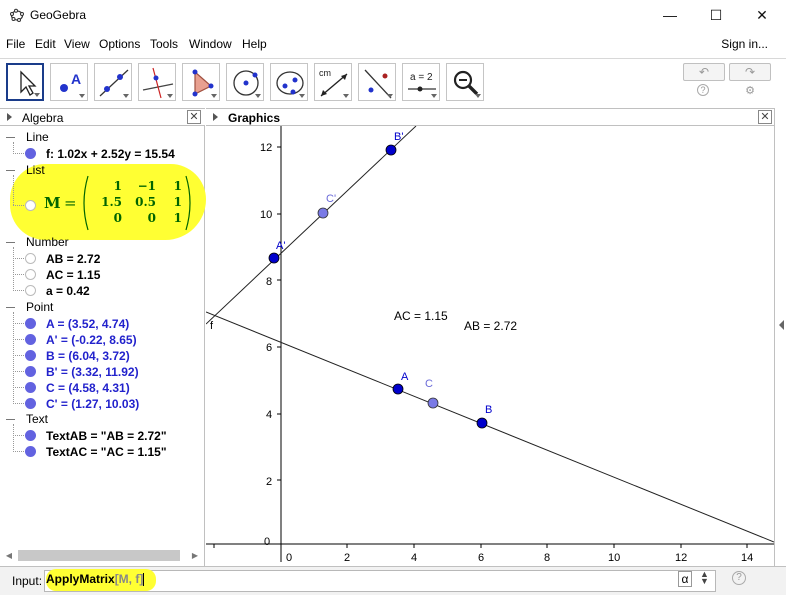 This screenshot has width=786, height=595. Describe the element at coordinates (164, 44) in the screenshot. I see `menu-tools: Tools` at that location.